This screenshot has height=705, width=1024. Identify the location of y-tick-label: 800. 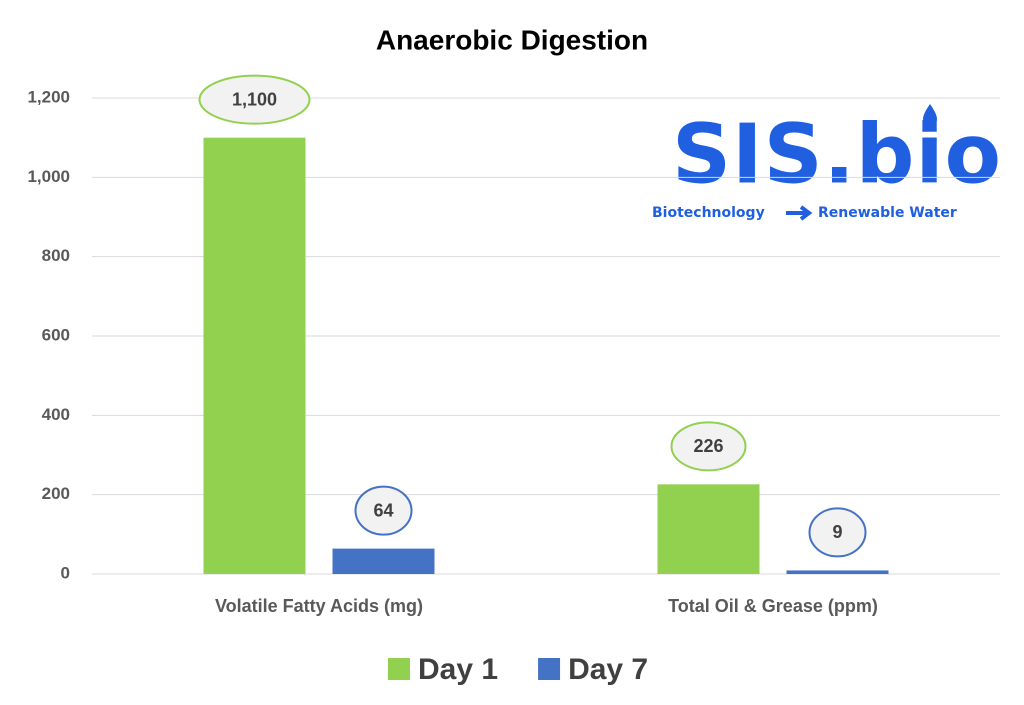
(56, 255).